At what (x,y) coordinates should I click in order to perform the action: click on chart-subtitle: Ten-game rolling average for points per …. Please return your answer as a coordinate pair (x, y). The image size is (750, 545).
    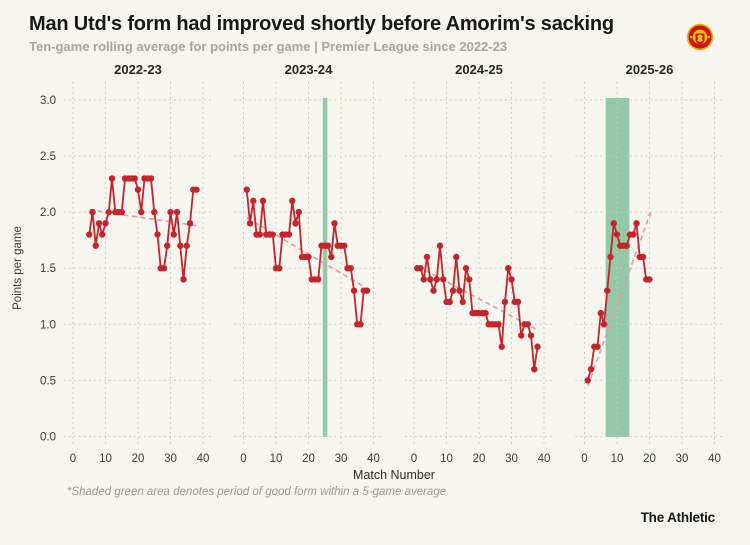
    Looking at the image, I should click on (268, 46).